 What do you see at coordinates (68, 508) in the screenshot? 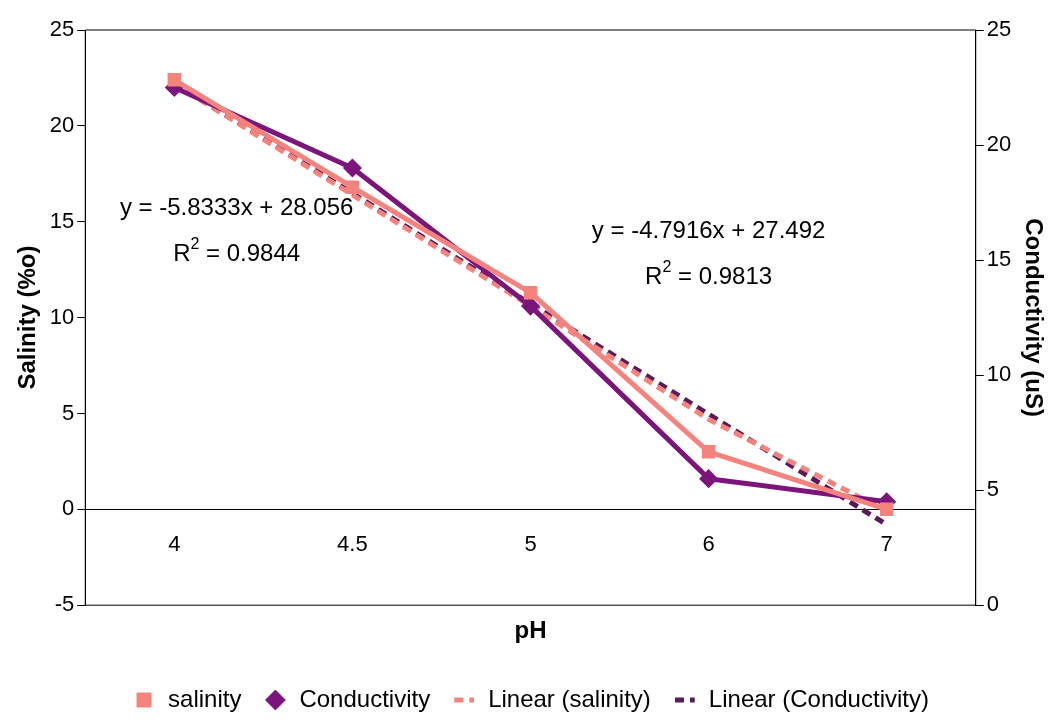
I see `y-tick-label: 0` at bounding box center [68, 508].